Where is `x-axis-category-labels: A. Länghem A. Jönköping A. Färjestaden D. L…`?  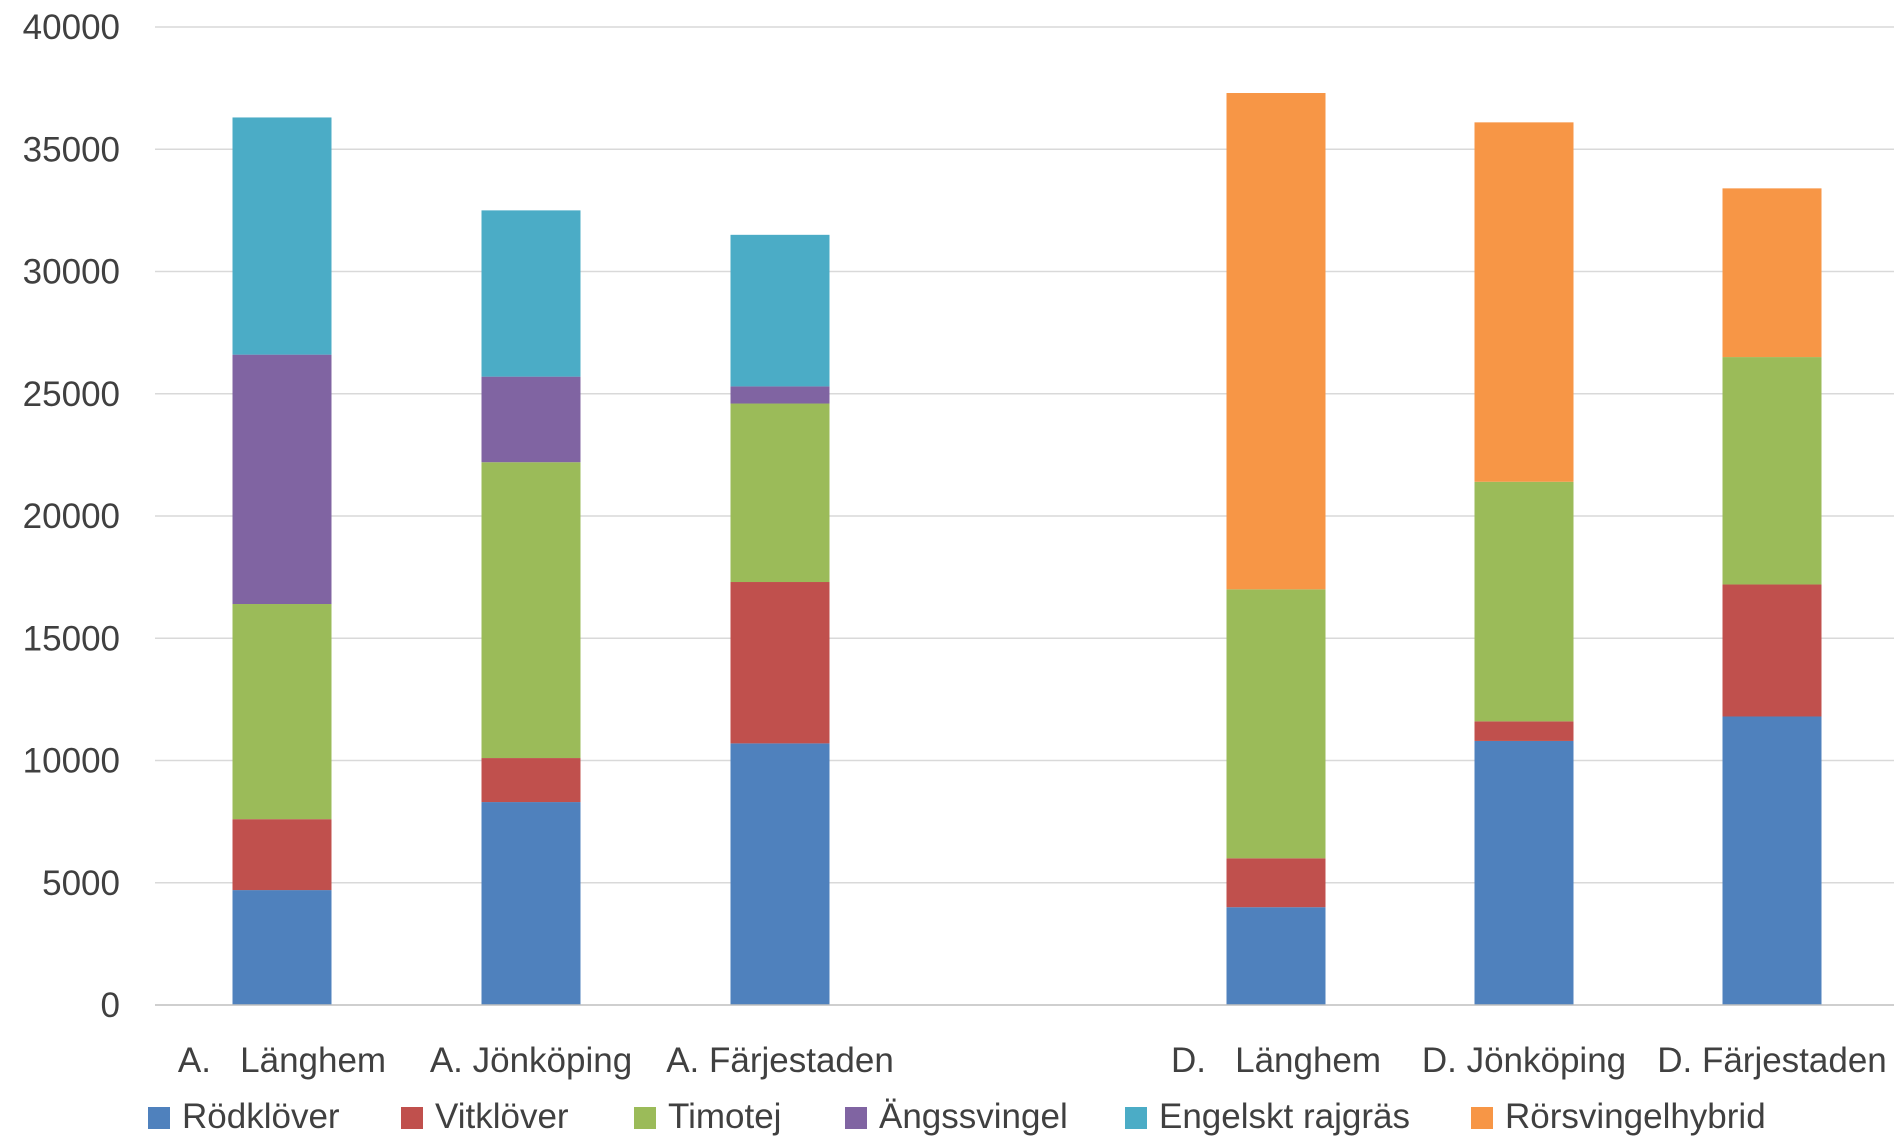
x-axis-category-labels: A. Länghem A. Jönköping A. Färjestaden D. L… is located at coordinates (1032, 1060).